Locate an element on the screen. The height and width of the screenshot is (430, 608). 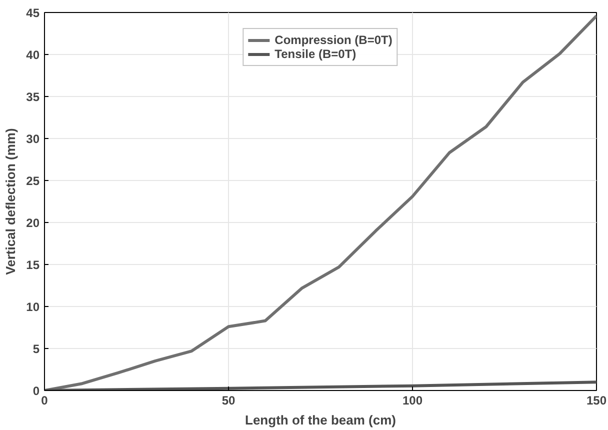
legend-label: Tensile (B=0T) is located at coordinates (315, 54).